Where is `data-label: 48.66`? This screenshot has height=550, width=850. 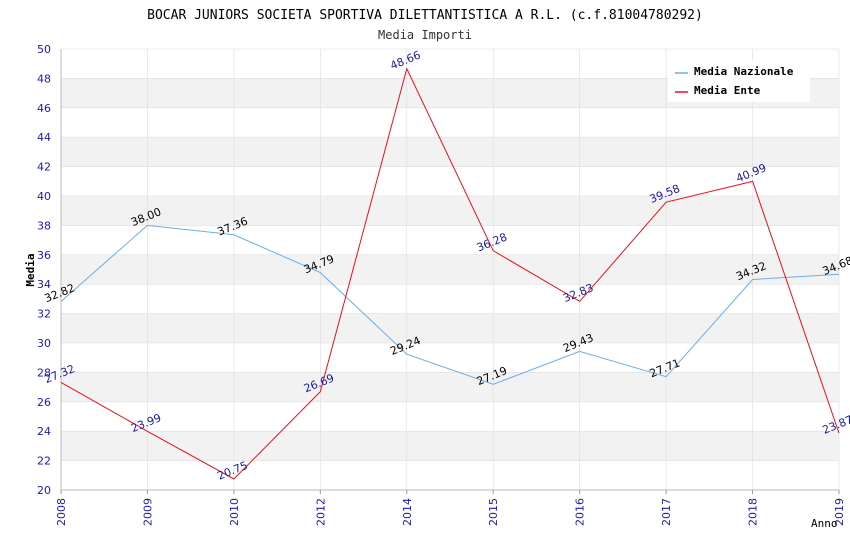
data-label: 48.66 is located at coordinates (405, 61).